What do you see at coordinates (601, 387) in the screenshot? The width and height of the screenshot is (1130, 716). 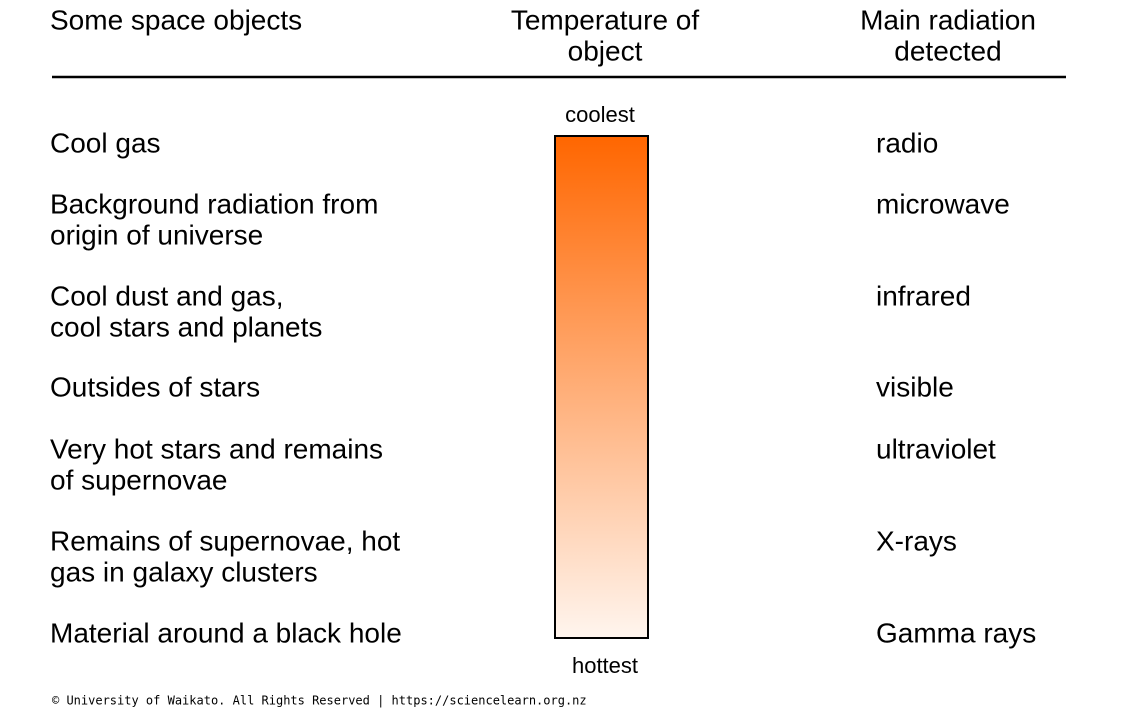 I see `temperature-bar` at bounding box center [601, 387].